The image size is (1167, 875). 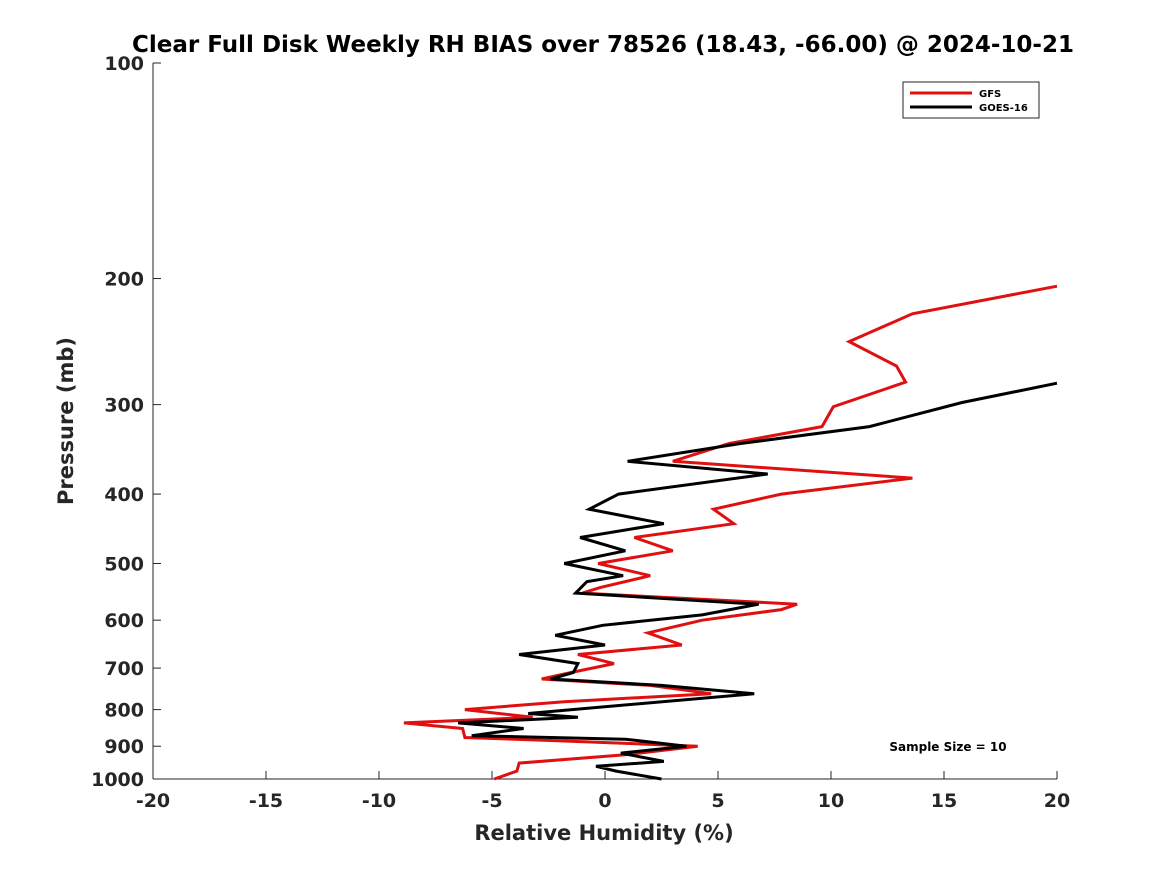 What do you see at coordinates (126, 422) in the screenshot?
I see `y-ticks: 100 200 300 400 500 600 700 800 900 1000` at bounding box center [126, 422].